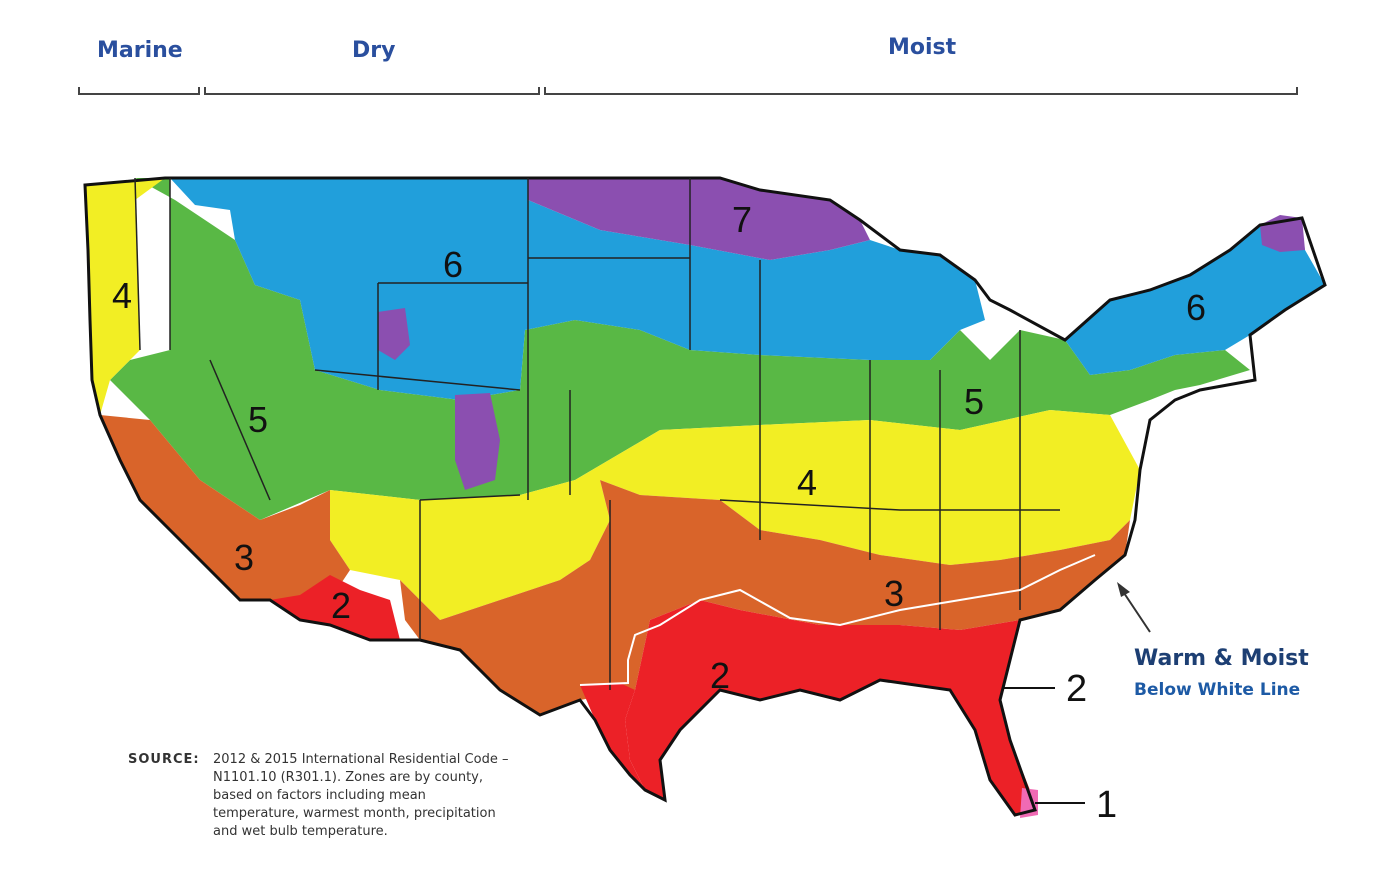 This screenshot has height=873, width=1378. Describe the element at coordinates (1123, 589) in the screenshot. I see `warm-moist-arrowhead` at that location.